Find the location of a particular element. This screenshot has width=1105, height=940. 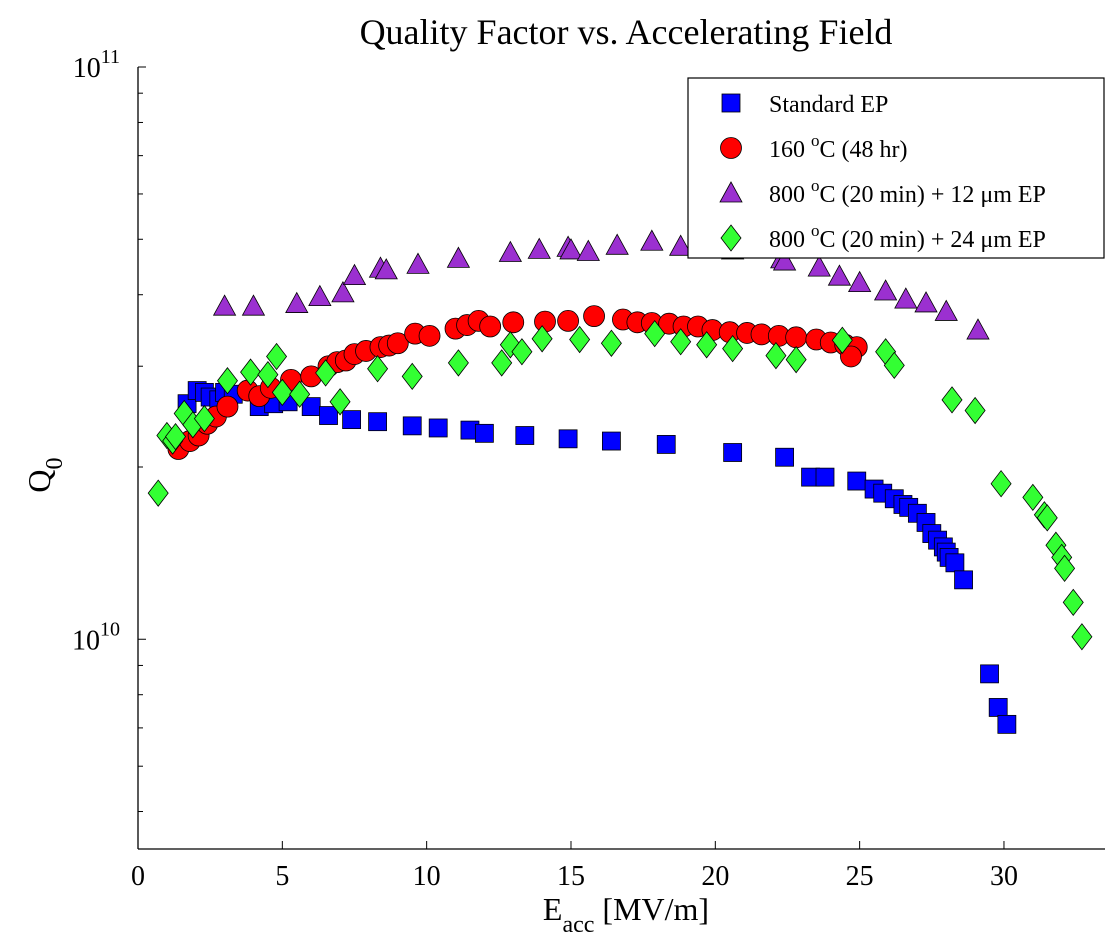

legend-label: Standard EP is located at coordinates (828, 105).